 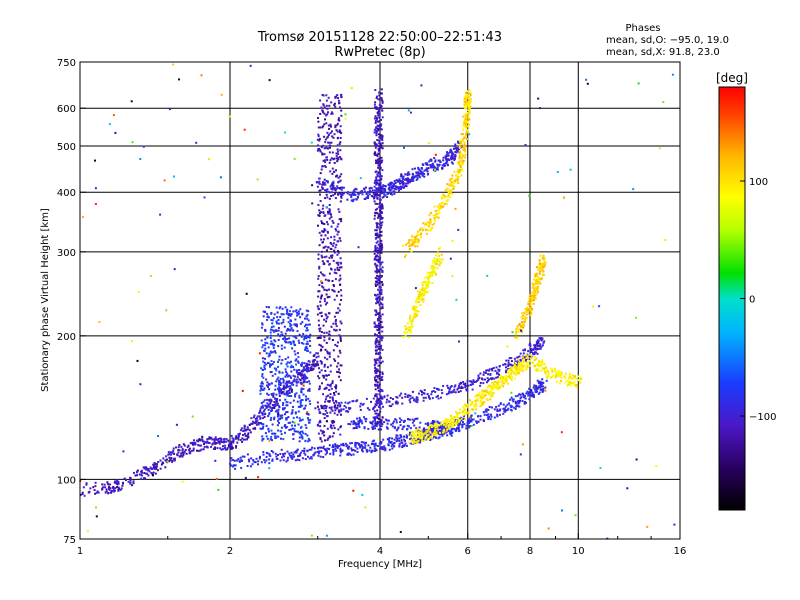 What do you see at coordinates (663, 52) in the screenshot?
I see `stats-x-mode: mean, sd,X: 91.8, 23.0` at bounding box center [663, 52].